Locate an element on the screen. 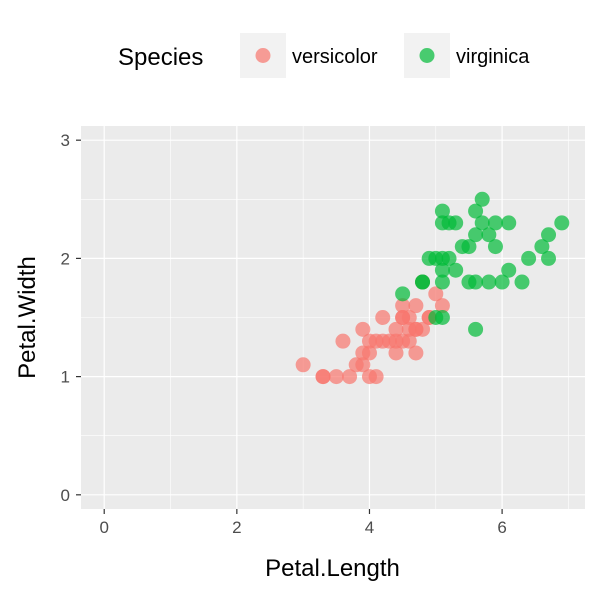 Image resolution: width=599 pixels, height=599 pixels. y-tick-label: 0 is located at coordinates (65, 495).